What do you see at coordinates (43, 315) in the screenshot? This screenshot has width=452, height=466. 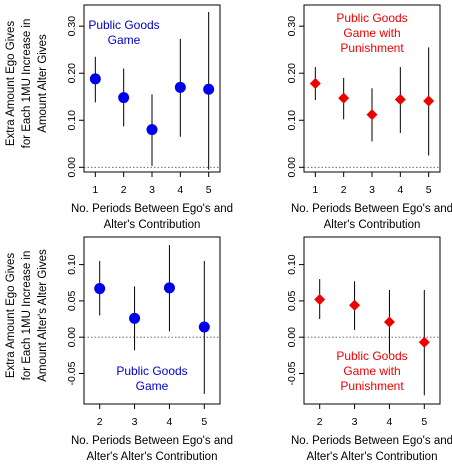 I see `y-axis-label: Amount Alter's Alter Gives` at bounding box center [43, 315].